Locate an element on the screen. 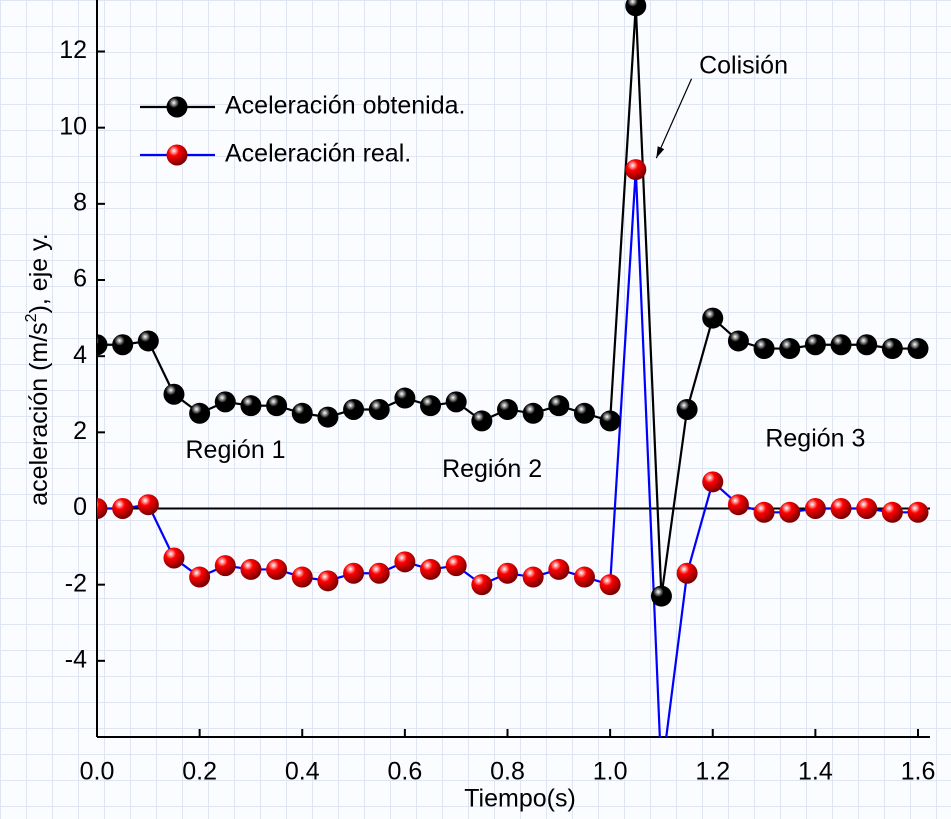 This screenshot has height=819, width=951. y-tick-label: 8 is located at coordinates (80, 202).